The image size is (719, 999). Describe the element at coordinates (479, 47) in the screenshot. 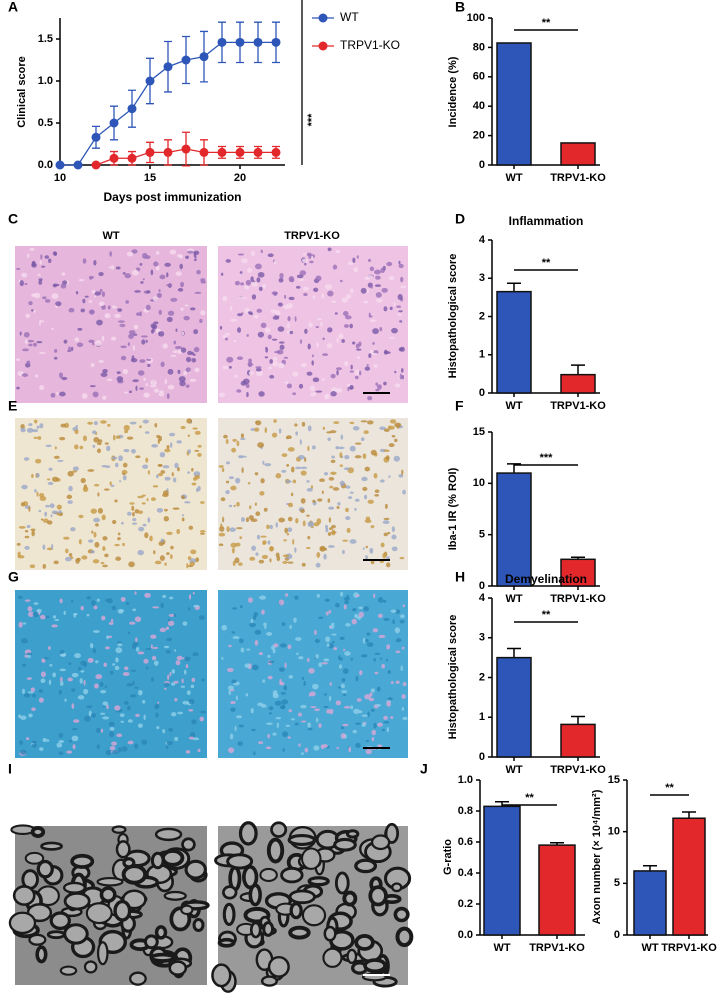

I see `y-tick-label: 80` at that location.